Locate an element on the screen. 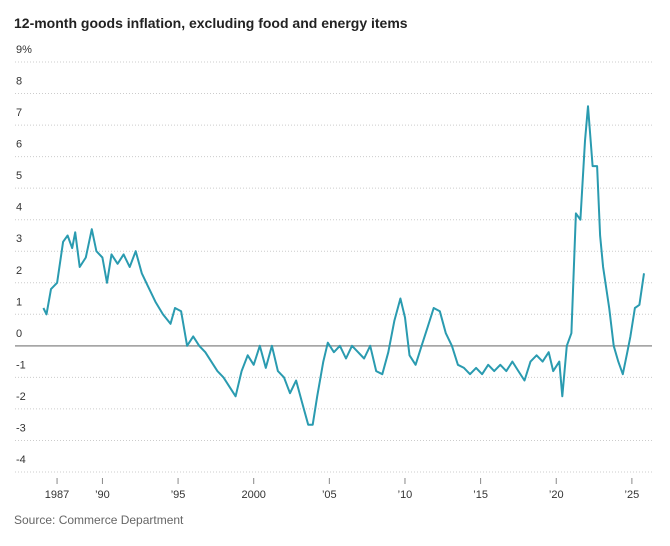 The width and height of the screenshot is (670, 546). x-tick-label: ’05 is located at coordinates (329, 495).